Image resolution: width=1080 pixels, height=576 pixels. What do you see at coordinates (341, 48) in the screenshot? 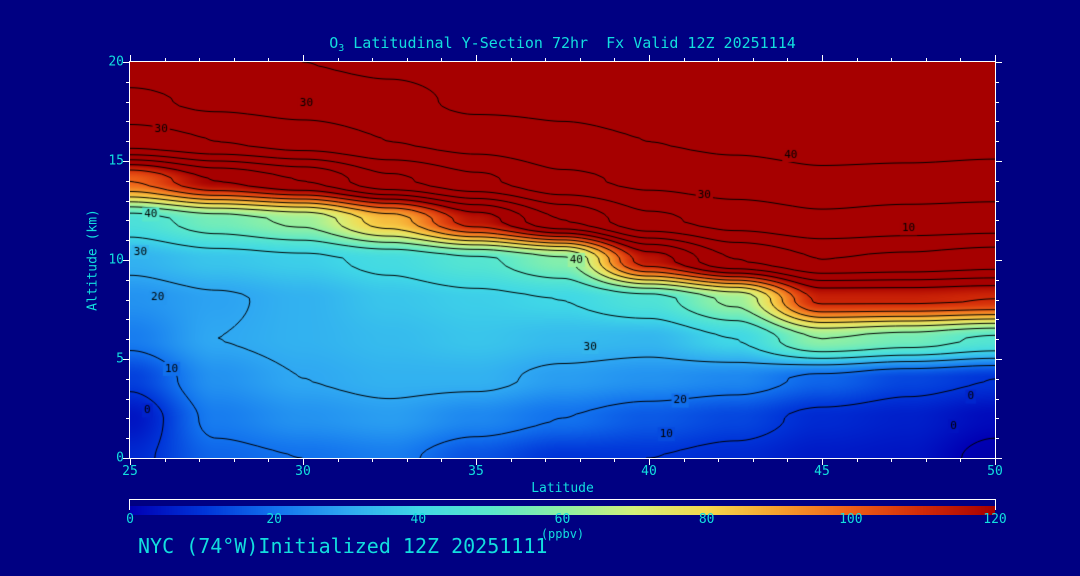
I see `chart-title-subscript: 3` at bounding box center [341, 48].